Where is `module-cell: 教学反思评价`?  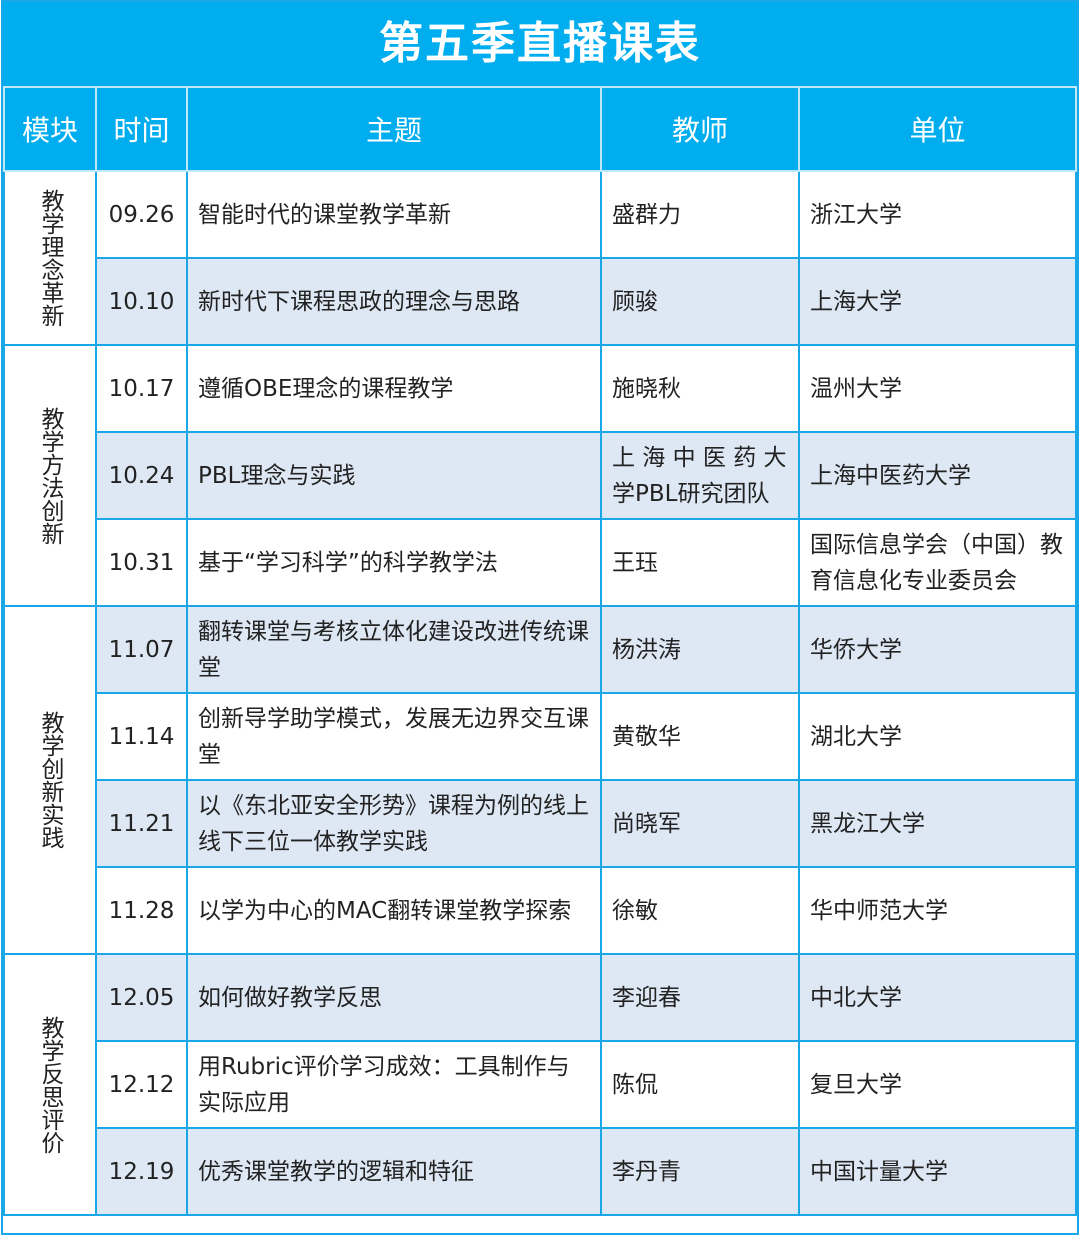 module-cell: 教学反思评价 is located at coordinates (50, 1084).